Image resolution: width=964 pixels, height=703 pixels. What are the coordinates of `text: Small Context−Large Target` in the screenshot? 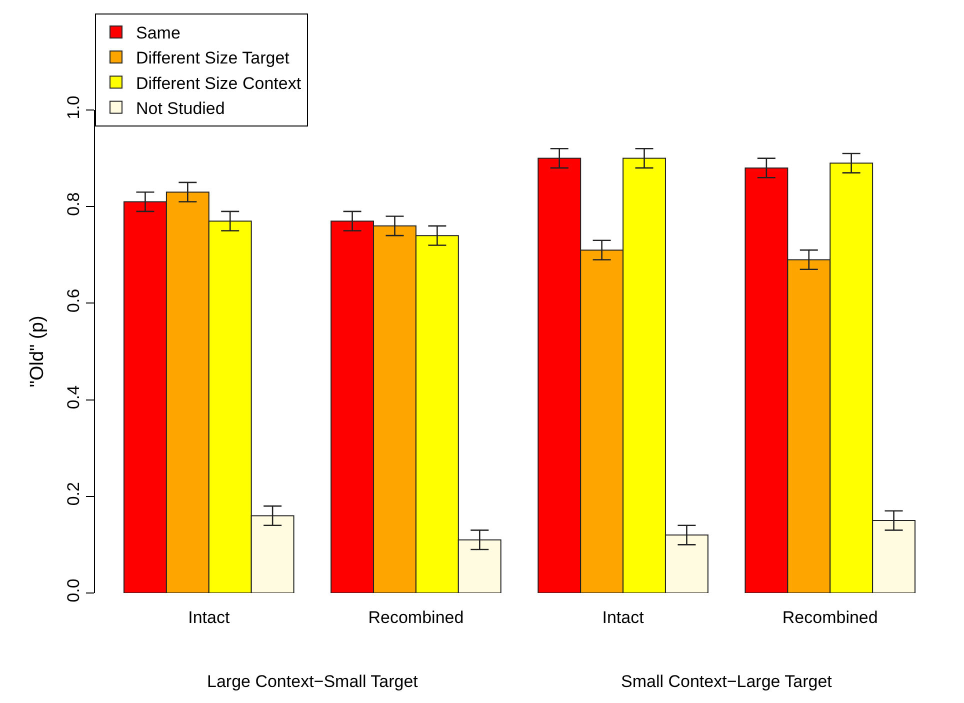 It's located at (726, 681).